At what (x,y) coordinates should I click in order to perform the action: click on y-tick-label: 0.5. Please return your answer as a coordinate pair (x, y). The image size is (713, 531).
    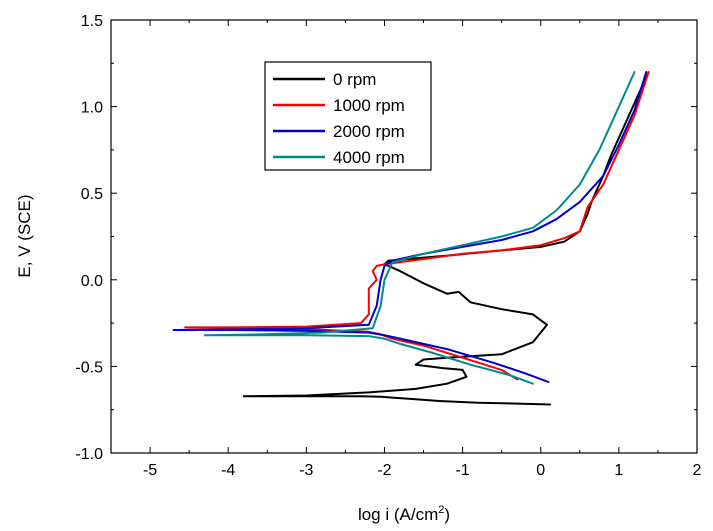
    Looking at the image, I should click on (92, 194).